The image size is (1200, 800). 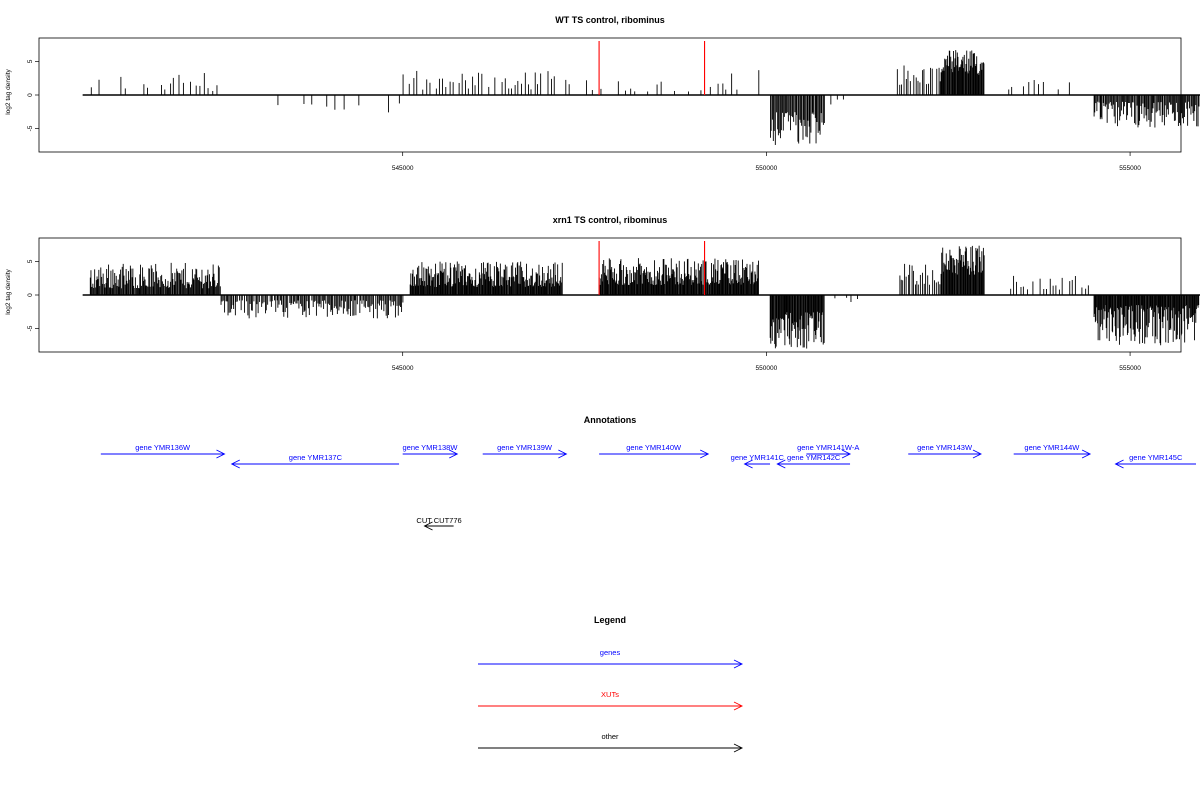 What do you see at coordinates (814, 457) in the screenshot?
I see `gene-label: gene YMR142C` at bounding box center [814, 457].